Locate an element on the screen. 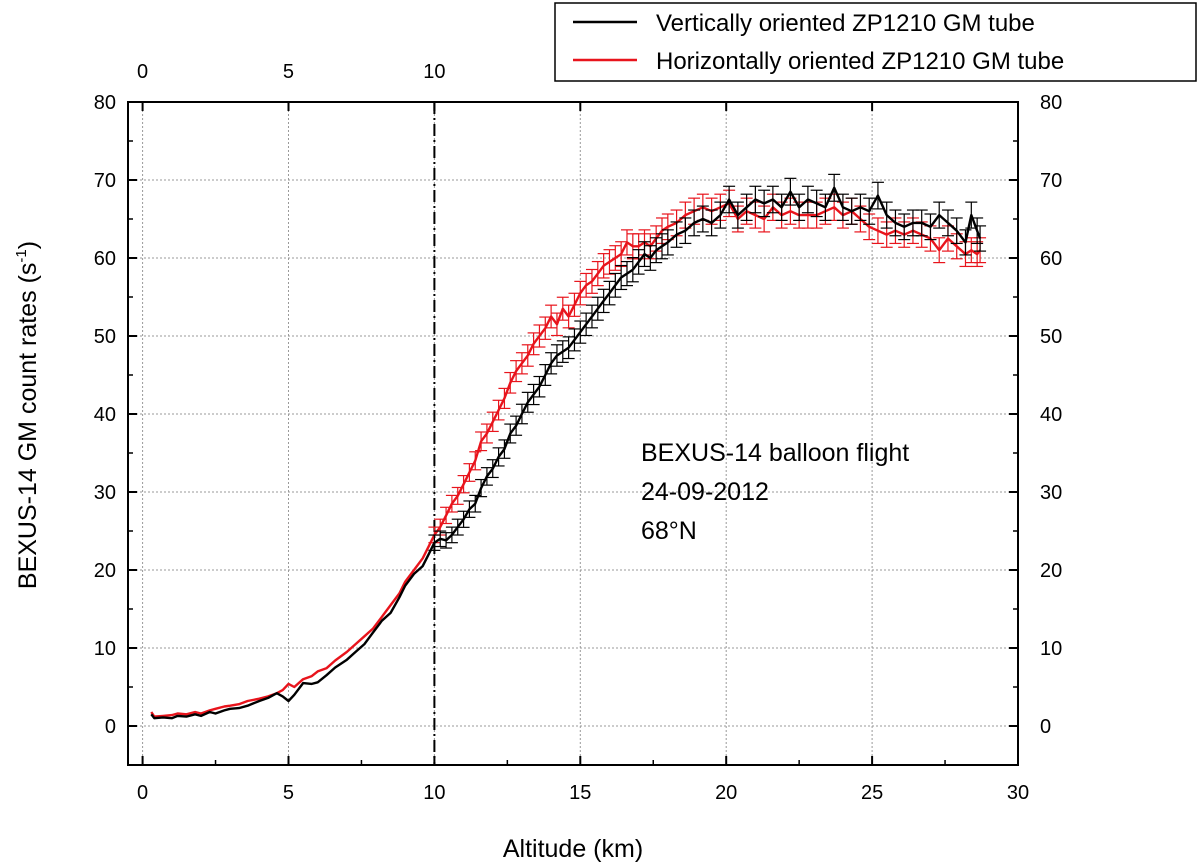  x-tick-label-bottom: 20 is located at coordinates (726, 793).